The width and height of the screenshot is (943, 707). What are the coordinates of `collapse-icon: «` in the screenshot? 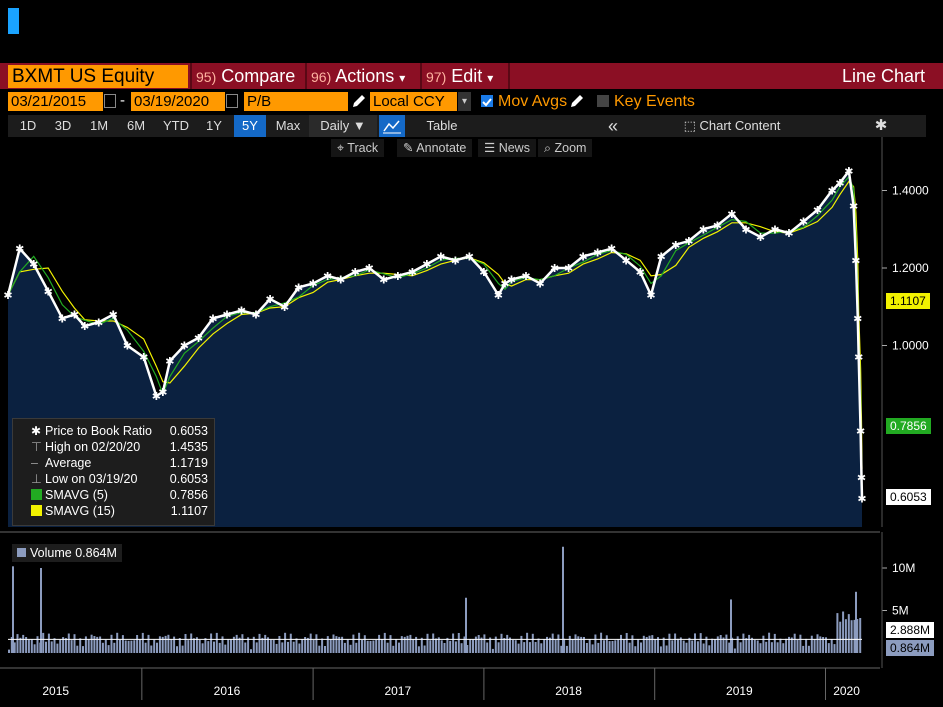 It's located at (612, 126).